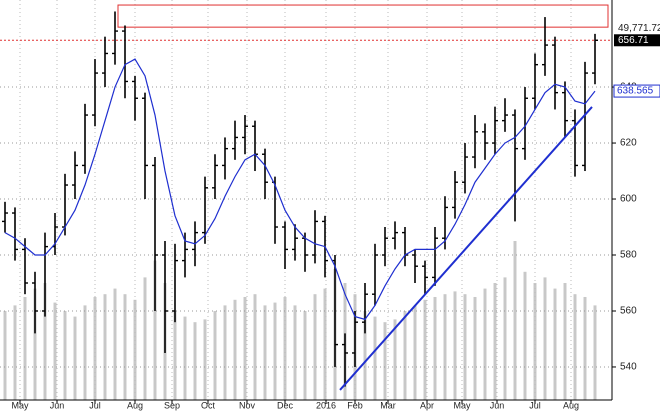  I want to click on volume-value-label: 49,771.72, so click(639, 28).